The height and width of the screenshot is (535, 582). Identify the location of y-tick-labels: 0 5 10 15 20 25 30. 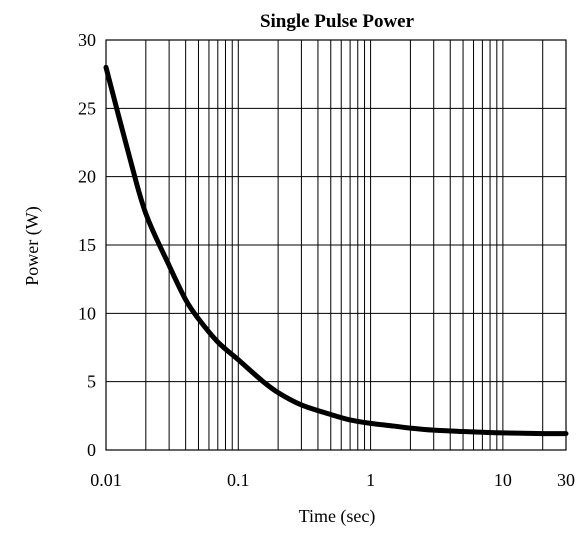
(87, 245).